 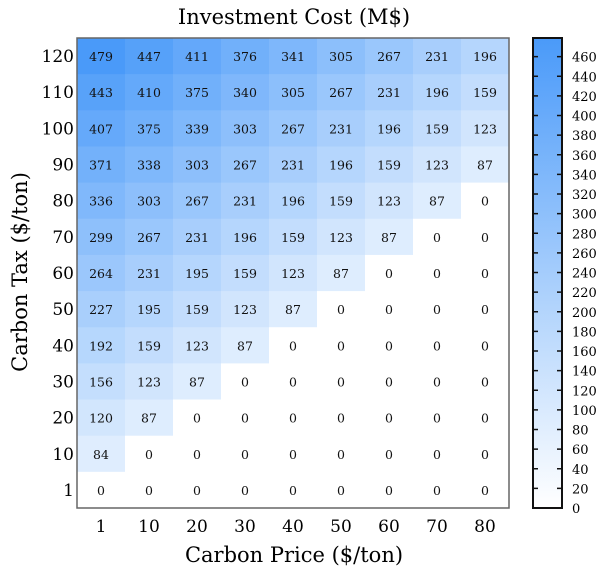 What do you see at coordinates (58, 274) in the screenshot?
I see `y-tick-labels: 120 110 100 90 80 70 60 50 40 30 20 10 1` at bounding box center [58, 274].